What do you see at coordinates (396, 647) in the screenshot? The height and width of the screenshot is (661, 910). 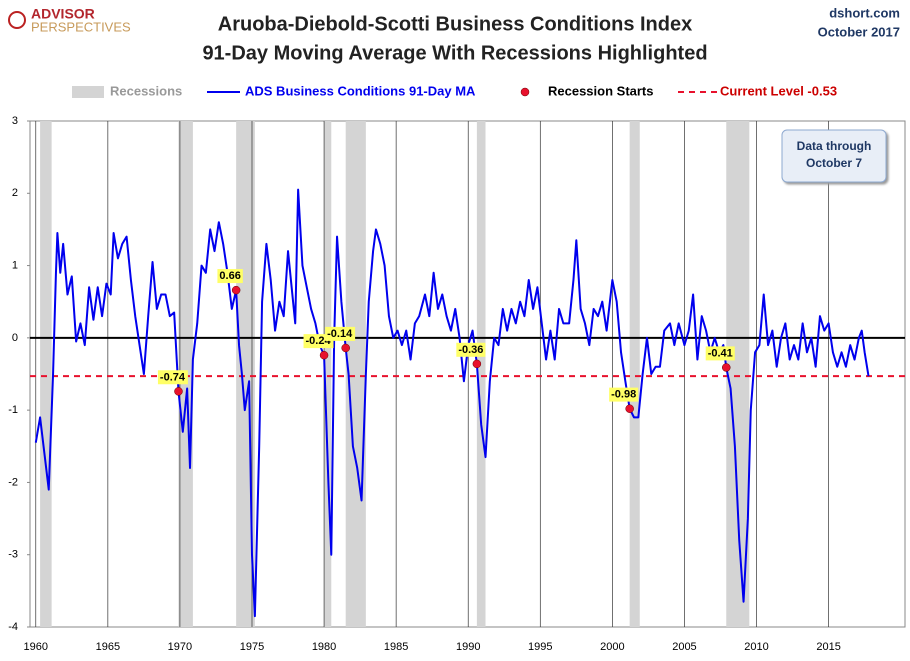 I see `x-tick-label: 1985` at bounding box center [396, 647].